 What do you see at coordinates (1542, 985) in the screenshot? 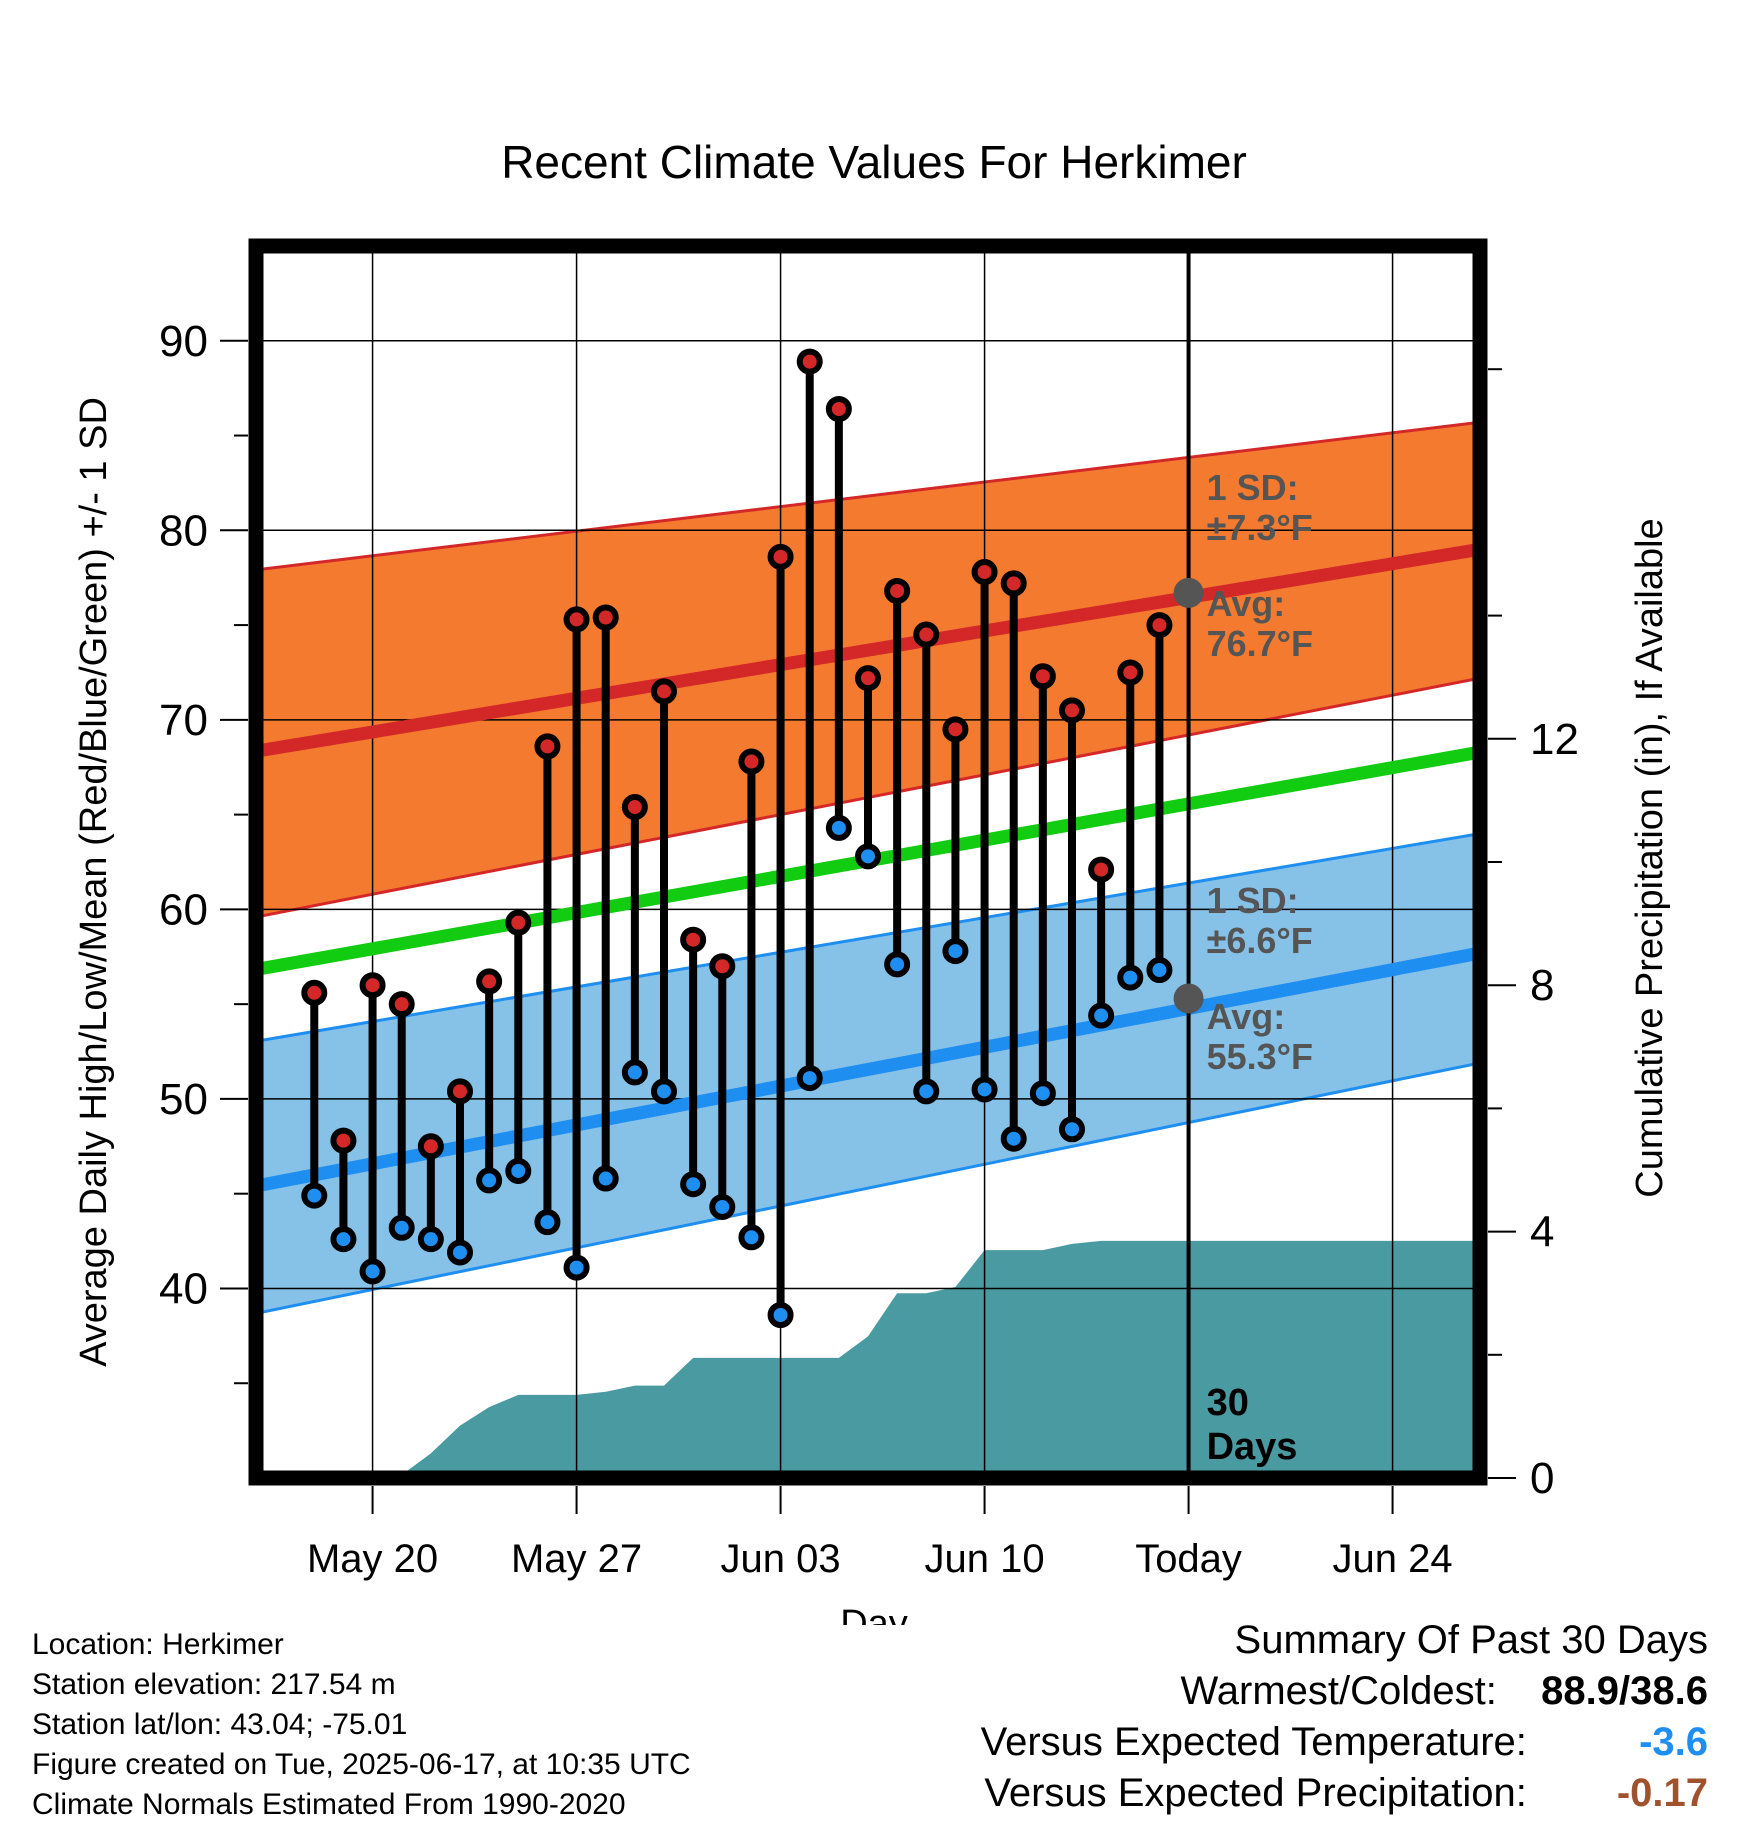
I see `y2-tick-label: 8` at bounding box center [1542, 985].